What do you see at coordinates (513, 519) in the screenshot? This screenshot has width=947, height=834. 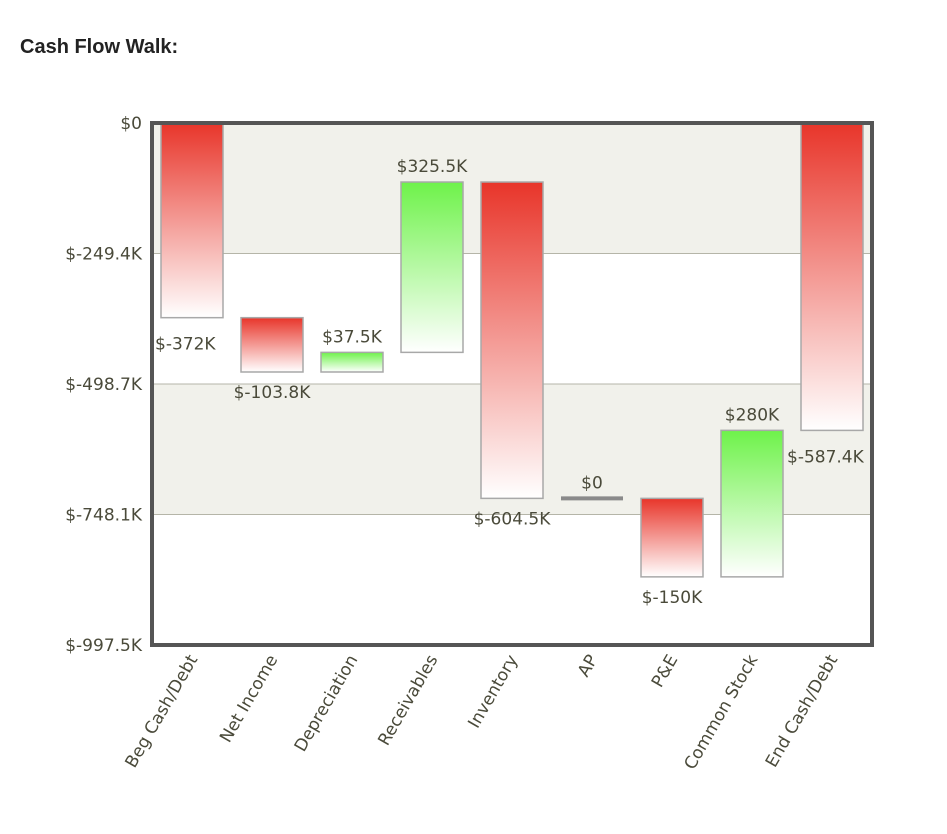 I see `data-label: $-604.5K` at bounding box center [513, 519].